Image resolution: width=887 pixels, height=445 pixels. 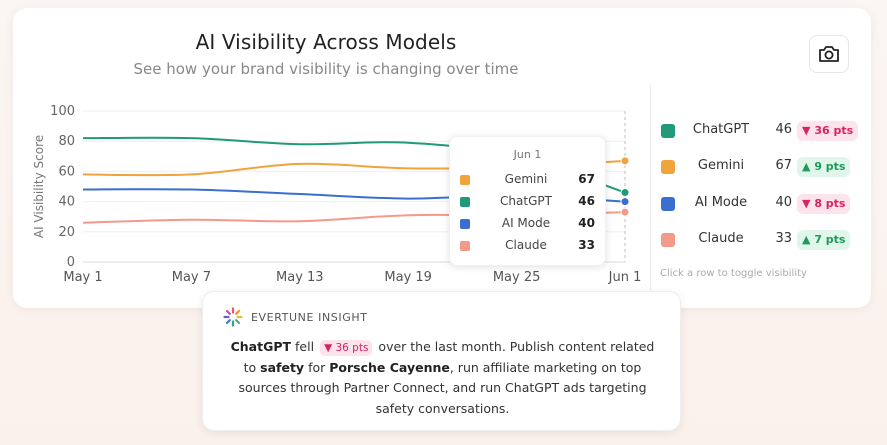 I want to click on change-text: 8 pts, so click(x=830, y=203).